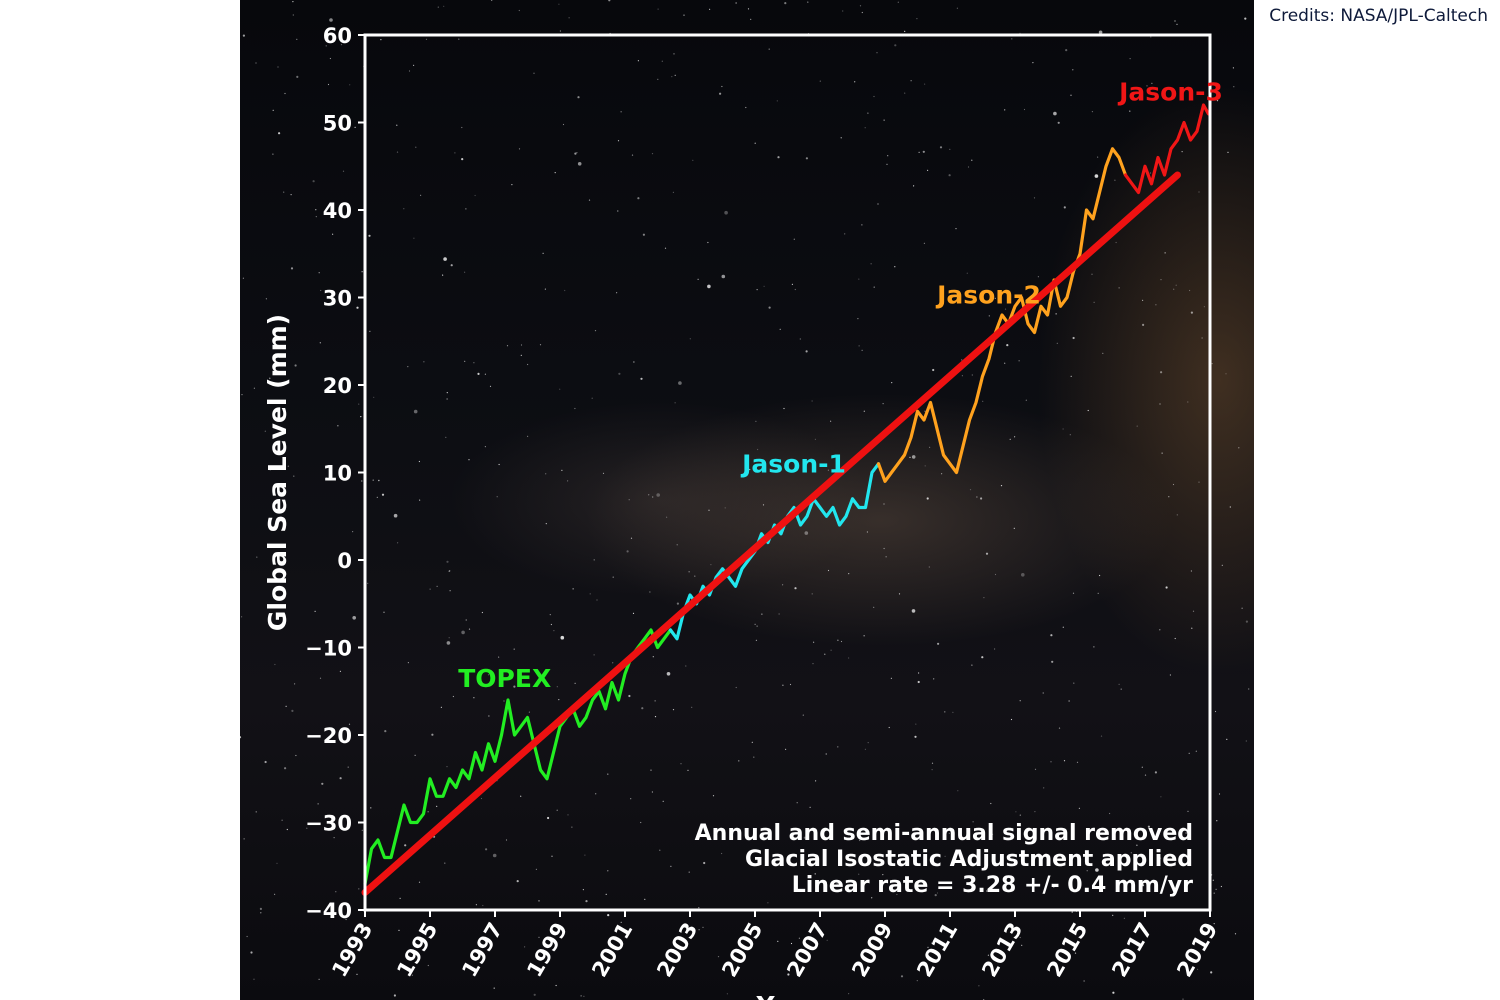 Image resolution: width=1500 pixels, height=1000 pixels. What do you see at coordinates (337, 299) in the screenshot?
I see `y-tick-label: 30` at bounding box center [337, 299].